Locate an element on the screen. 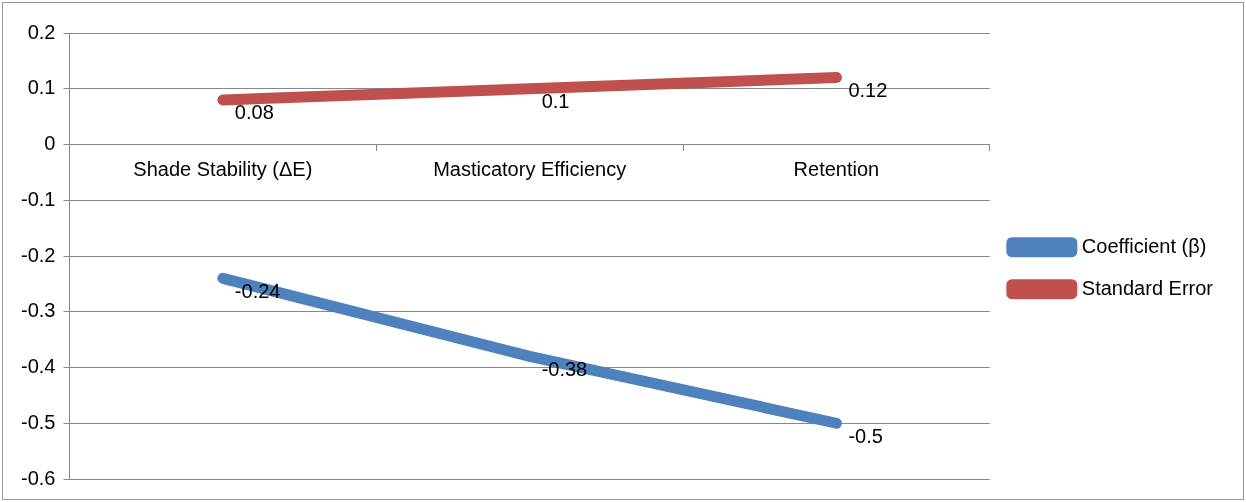 This screenshot has width=1246, height=502. legend-label: Coefficient (β) is located at coordinates (1144, 245).